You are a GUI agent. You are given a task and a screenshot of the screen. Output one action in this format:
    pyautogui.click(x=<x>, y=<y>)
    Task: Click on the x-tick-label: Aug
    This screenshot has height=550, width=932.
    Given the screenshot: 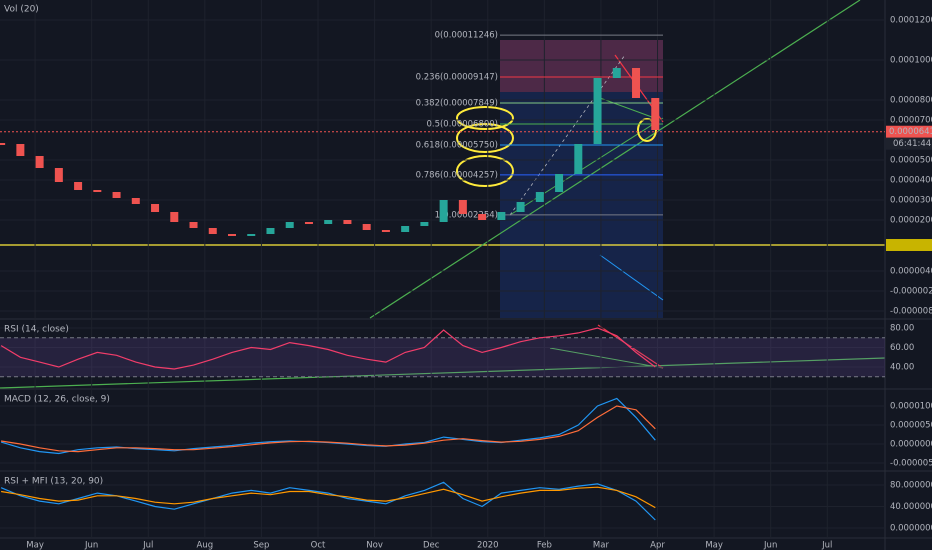 What is the action you would take?
    pyautogui.click(x=205, y=545)
    